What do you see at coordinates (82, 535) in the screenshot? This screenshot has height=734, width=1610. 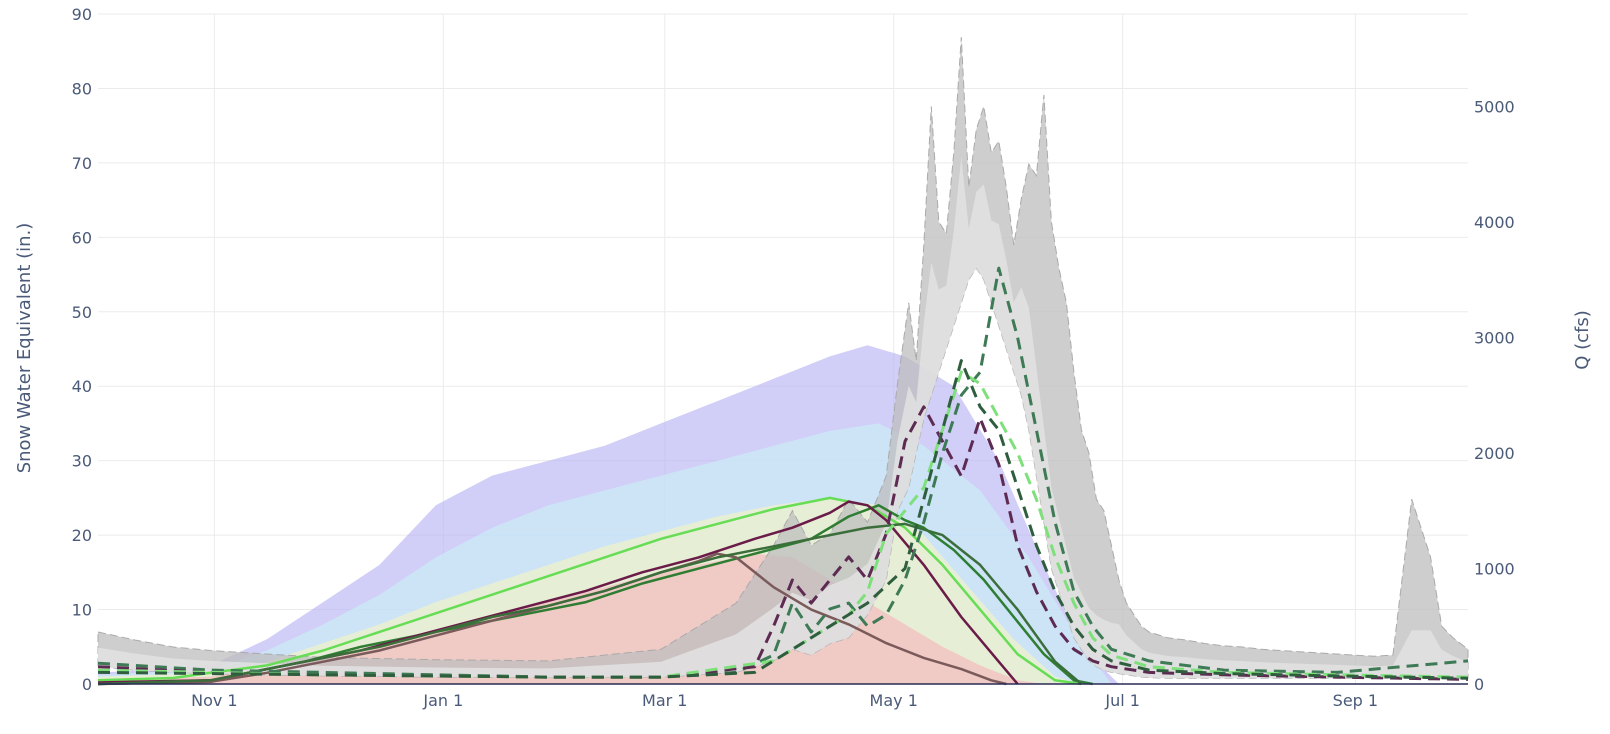 I see `y-tick-label: 20` at bounding box center [82, 535].